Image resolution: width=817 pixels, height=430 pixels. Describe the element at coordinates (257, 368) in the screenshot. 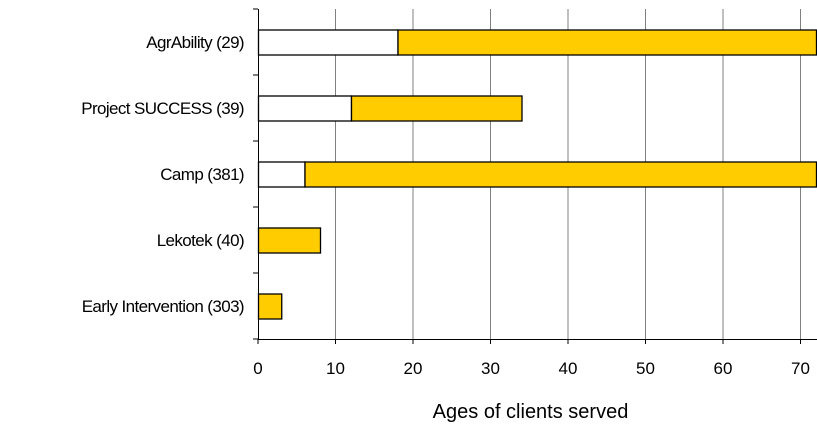

I see `x-tick-label: 0` at that location.